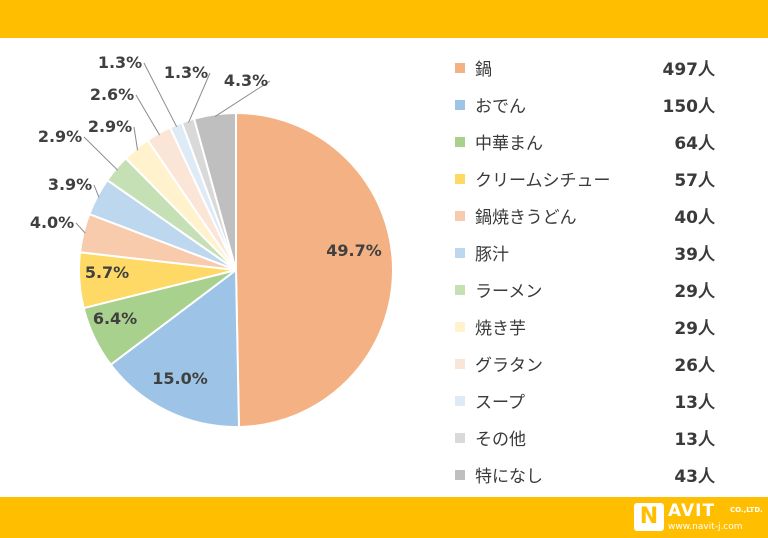 The height and width of the screenshot is (538, 768). Describe the element at coordinates (694, 144) in the screenshot. I see `legend-count: 64人` at that location.